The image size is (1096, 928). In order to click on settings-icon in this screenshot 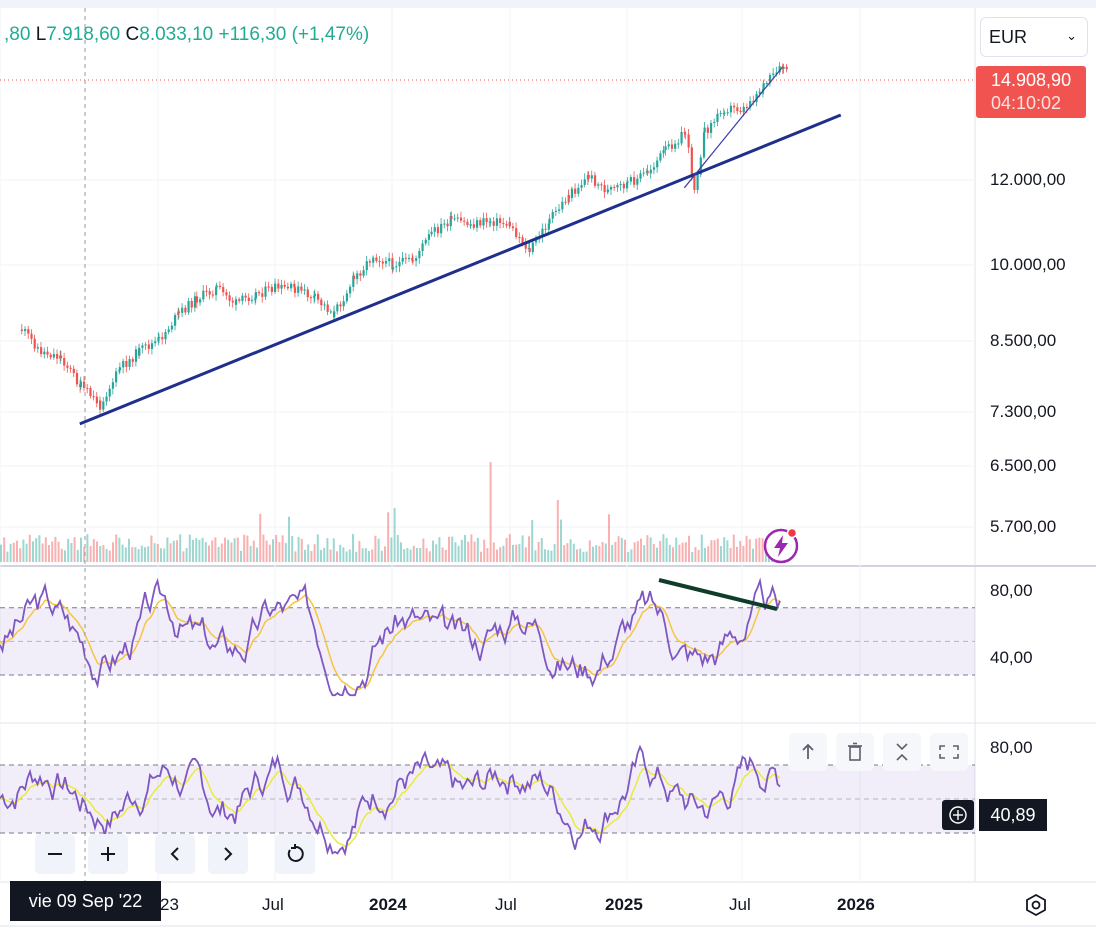, I will do `click(1036, 905)`.